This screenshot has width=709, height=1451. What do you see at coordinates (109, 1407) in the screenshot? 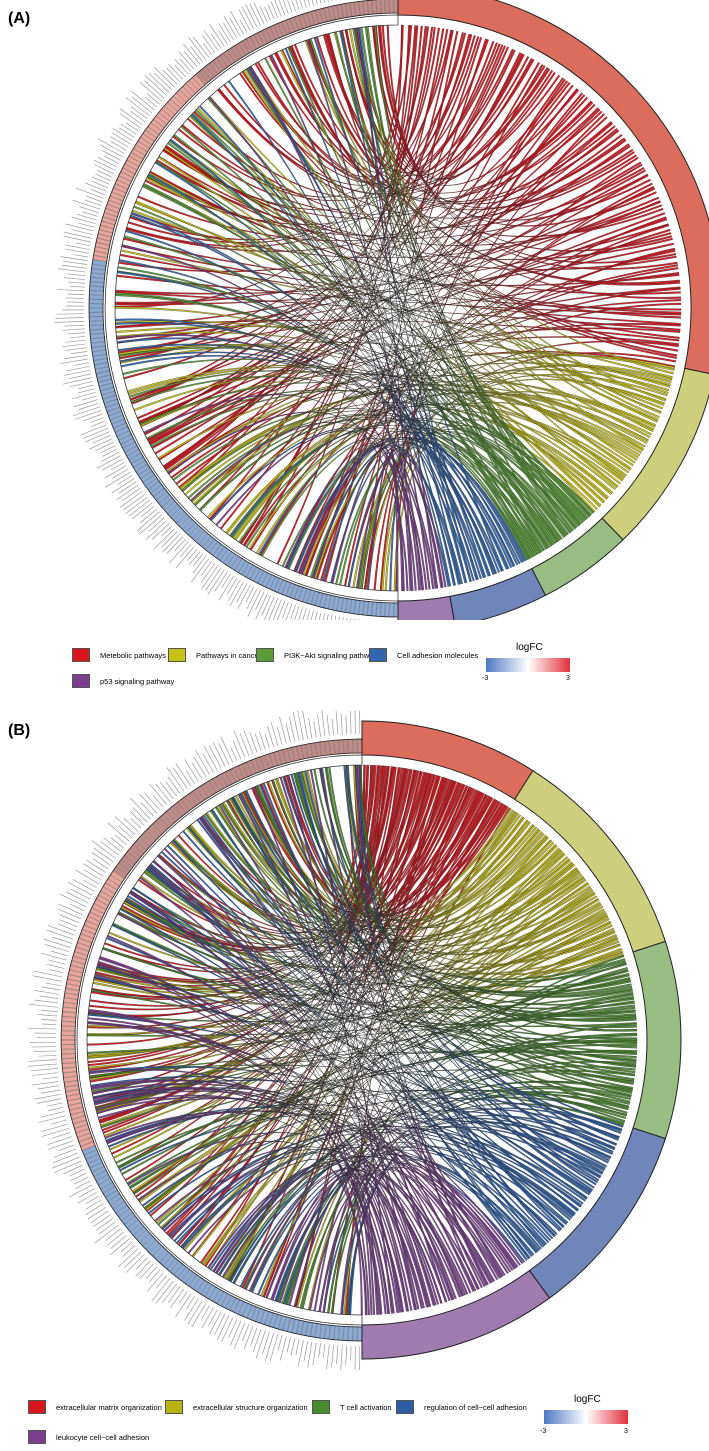
I see `legend-label: extracellular matrix organization` at bounding box center [109, 1407].